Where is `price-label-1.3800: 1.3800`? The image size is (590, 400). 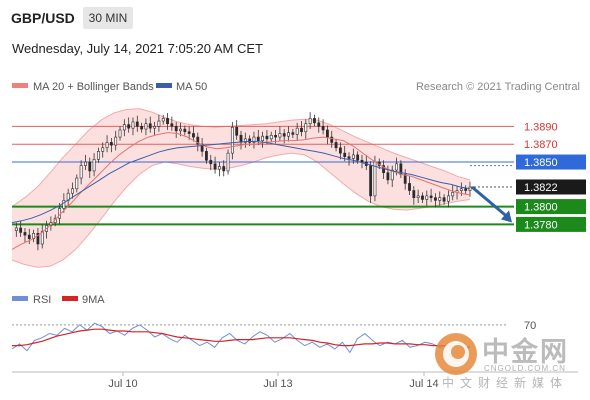
price-label-1.3800: 1.3800 is located at coordinates (551, 207).